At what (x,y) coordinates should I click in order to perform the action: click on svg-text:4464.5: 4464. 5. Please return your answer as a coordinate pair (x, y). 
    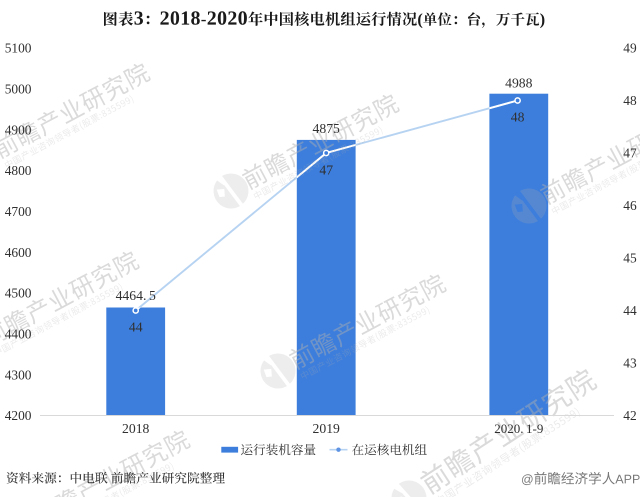
    Looking at the image, I should click on (136, 295).